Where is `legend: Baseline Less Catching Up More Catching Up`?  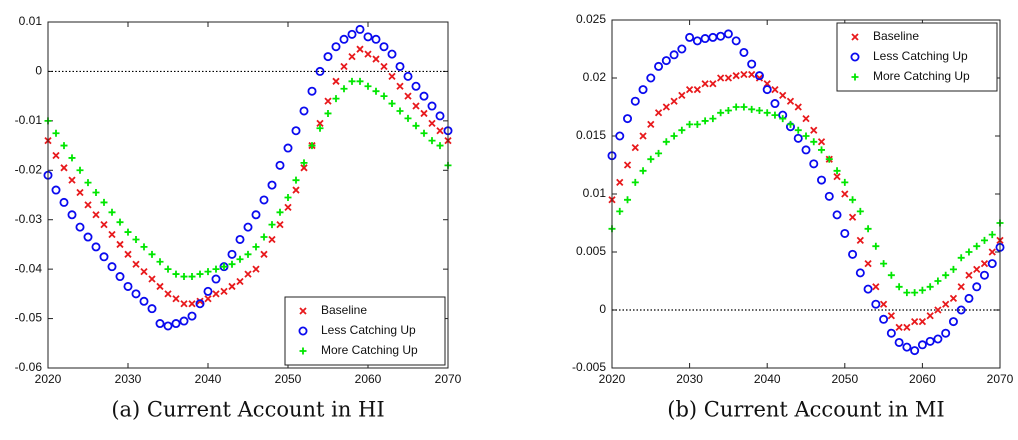
legend: Baseline Less Catching Up More Catching Up is located at coordinates (365, 331).